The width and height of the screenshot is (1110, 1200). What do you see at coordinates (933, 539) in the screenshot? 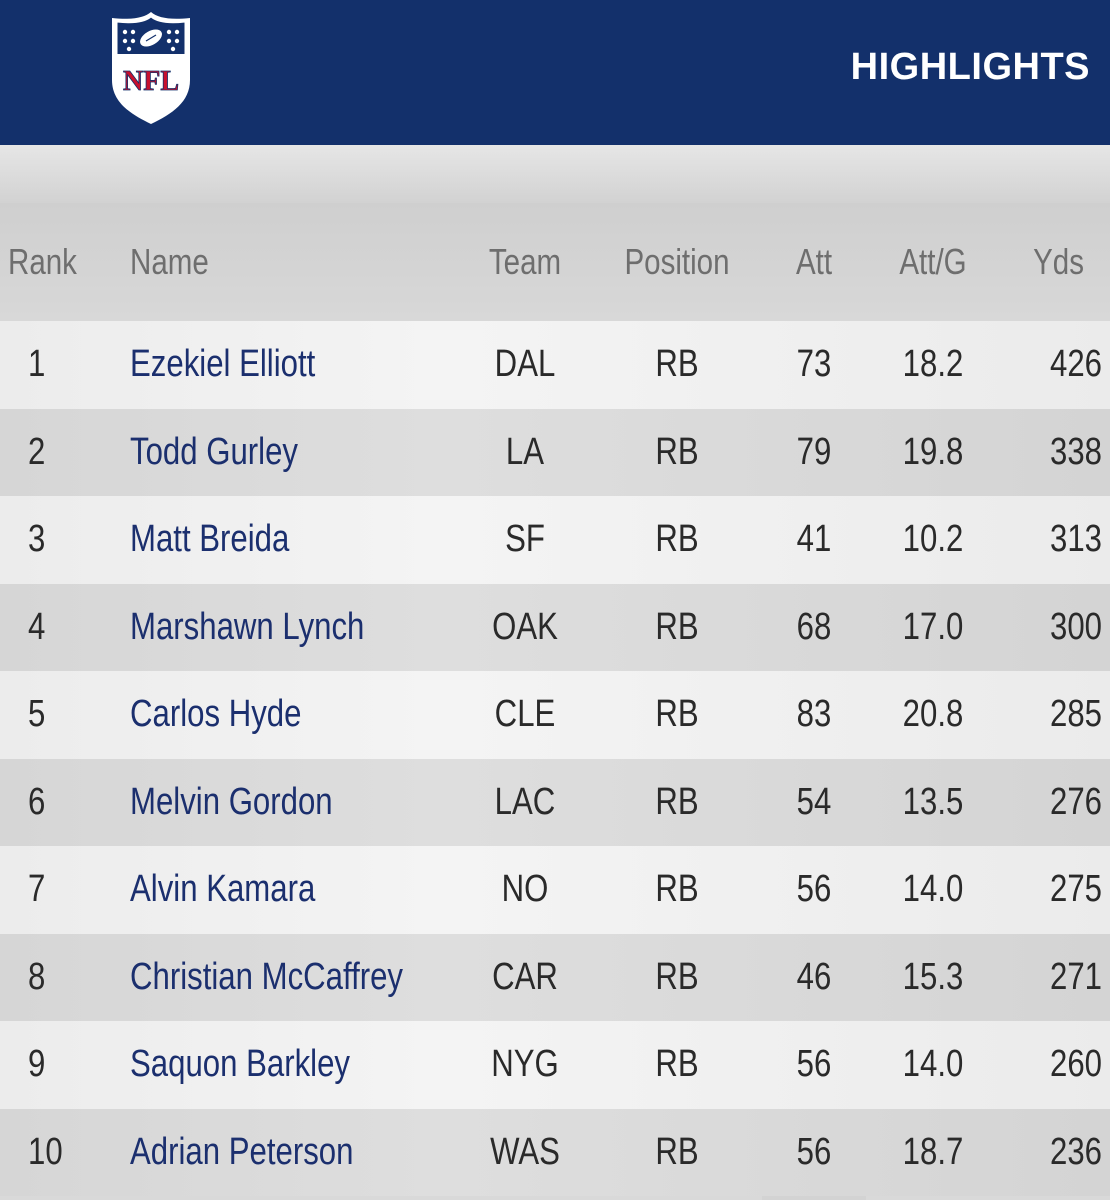
I see `att-g-cell: 10.2` at bounding box center [933, 539].